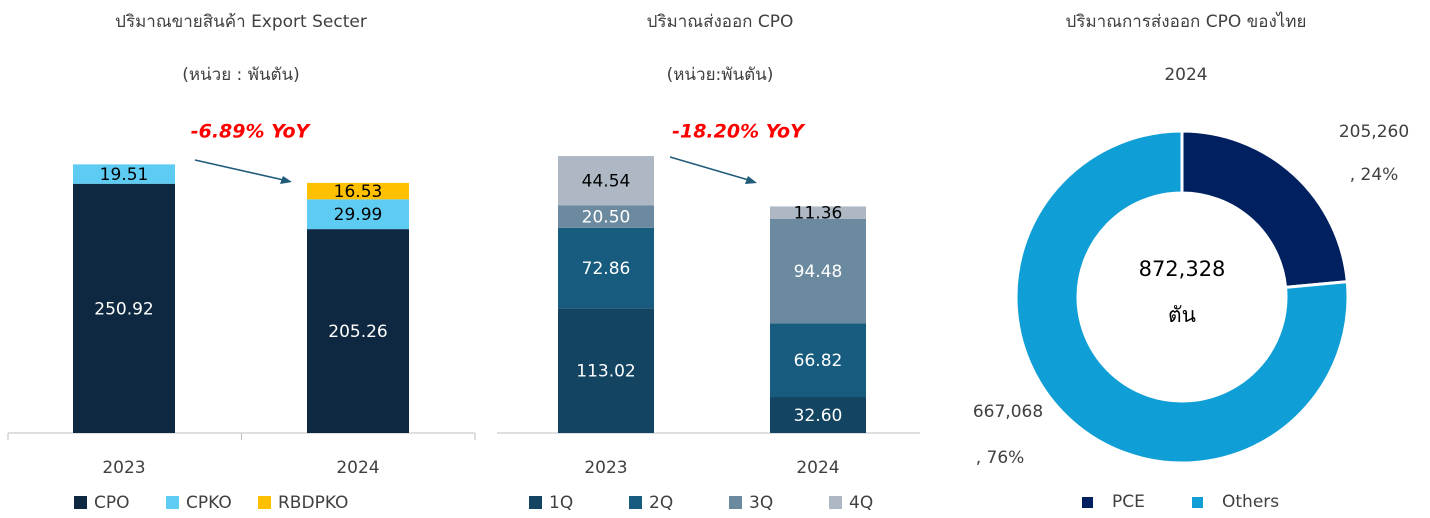 This screenshot has height=518, width=1430. What do you see at coordinates (1008, 412) in the screenshot?
I see `data-label: 667,068` at bounding box center [1008, 412].